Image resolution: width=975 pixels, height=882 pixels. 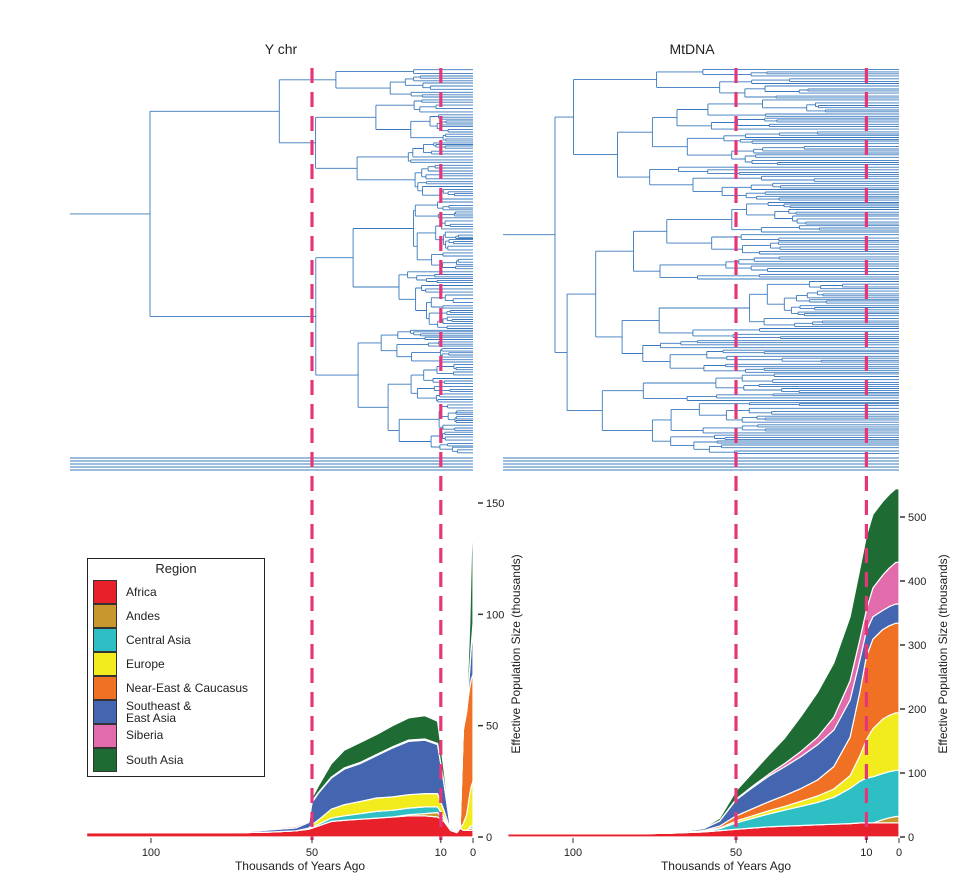 What do you see at coordinates (917, 774) in the screenshot?
I see `mtdna-y-tick-label: 100` at bounding box center [917, 774].